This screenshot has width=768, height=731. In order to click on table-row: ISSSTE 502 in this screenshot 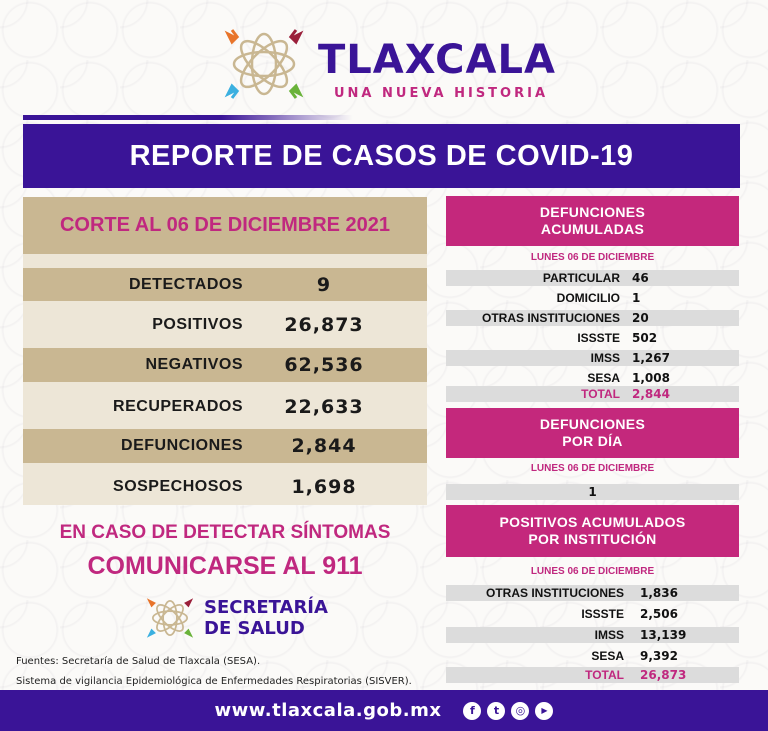, I will do `click(592, 338)`.